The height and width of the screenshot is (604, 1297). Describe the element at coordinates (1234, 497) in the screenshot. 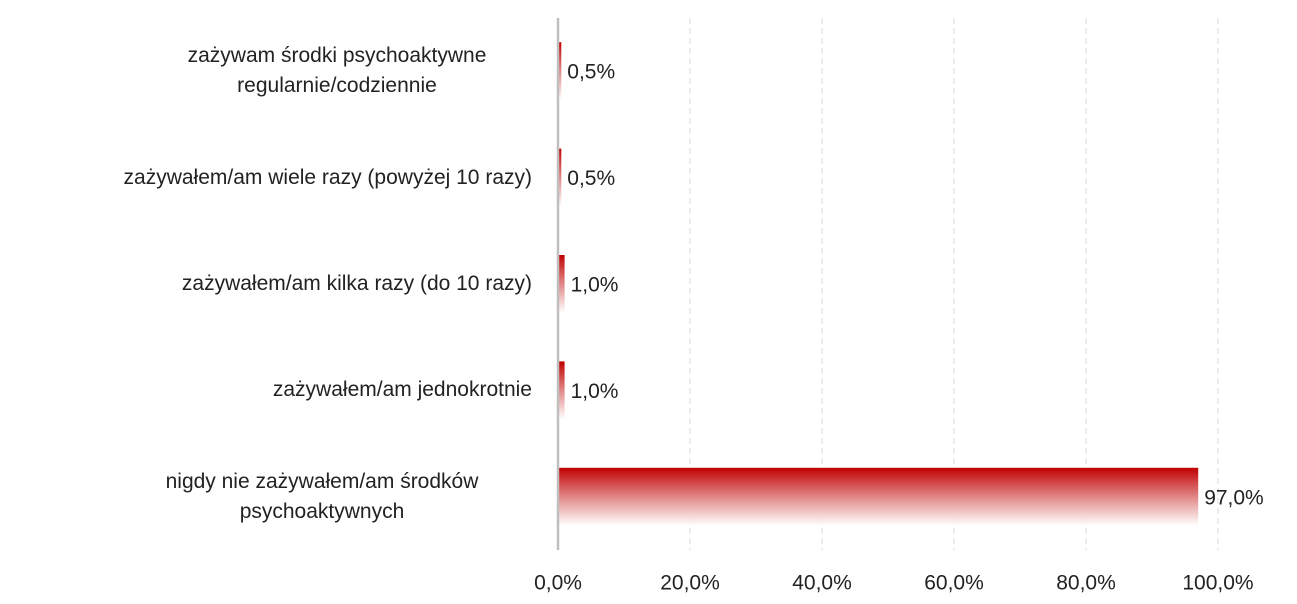

I see `data-label: 97,0%` at that location.